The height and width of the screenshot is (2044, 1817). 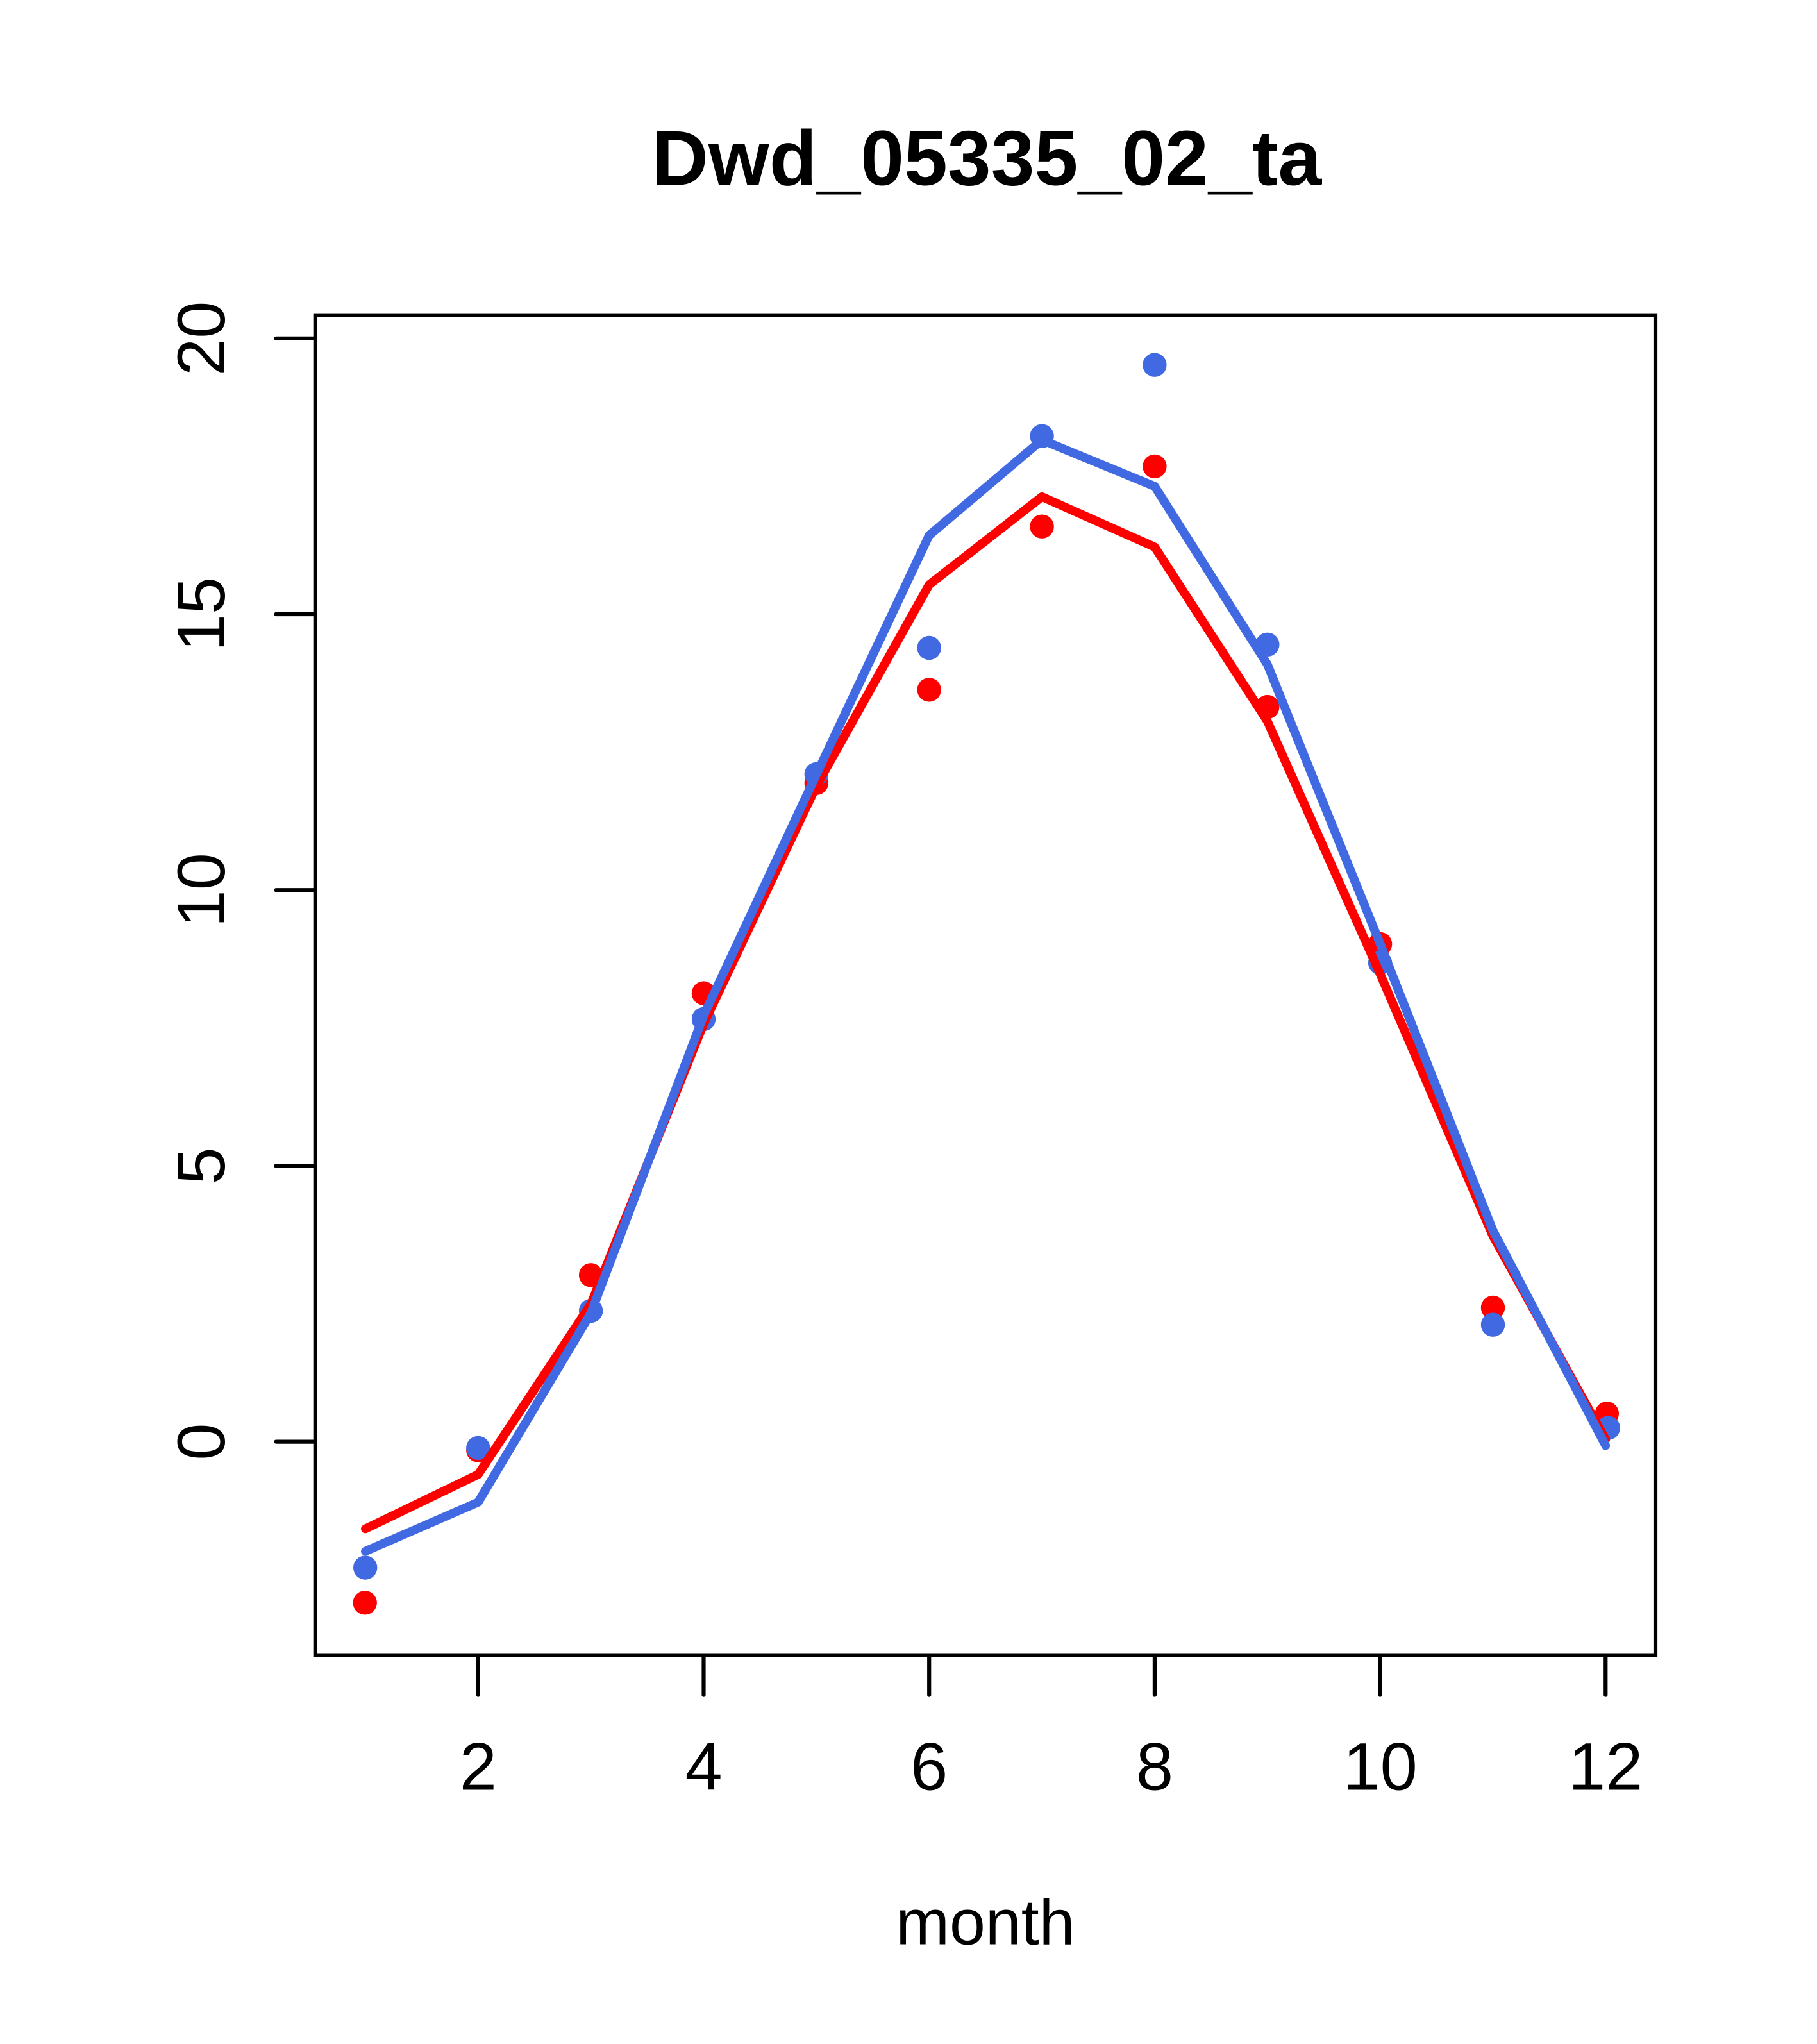 What do you see at coordinates (201, 1442) in the screenshot?
I see `svg-text: 0` at bounding box center [201, 1442].